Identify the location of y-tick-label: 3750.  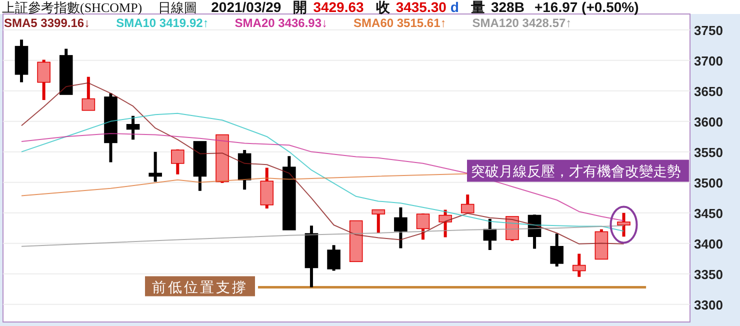
(708, 30).